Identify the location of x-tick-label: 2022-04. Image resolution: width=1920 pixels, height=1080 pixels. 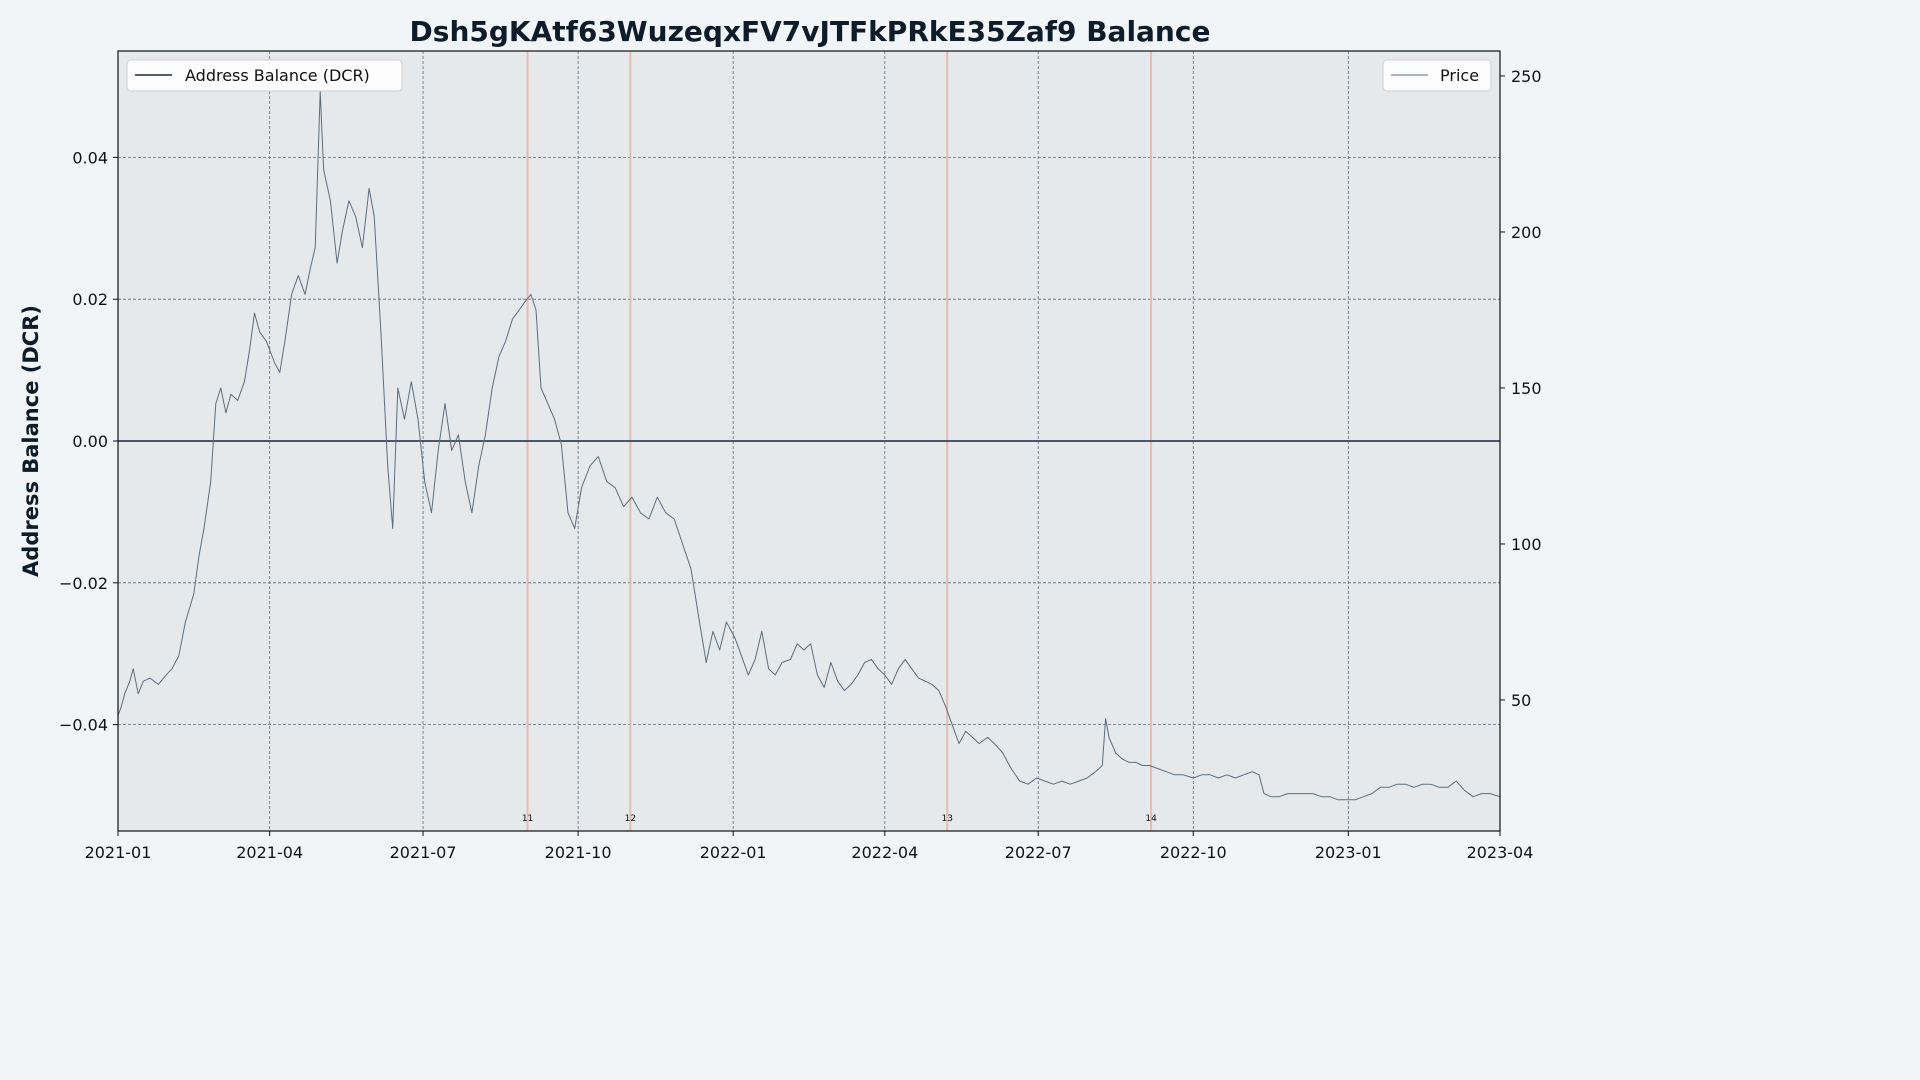
(884, 852).